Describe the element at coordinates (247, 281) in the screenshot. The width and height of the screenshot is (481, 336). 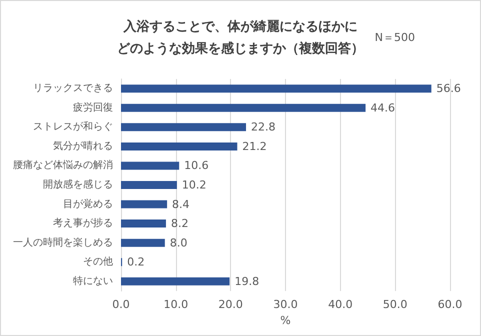
I see `data-label: 19.8` at that location.